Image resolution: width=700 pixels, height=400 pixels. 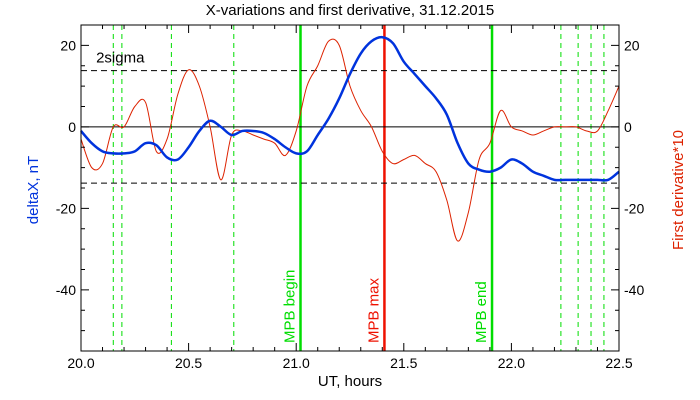 What do you see at coordinates (72, 127) in the screenshot?
I see `y-tick-label-left: 0` at bounding box center [72, 127].